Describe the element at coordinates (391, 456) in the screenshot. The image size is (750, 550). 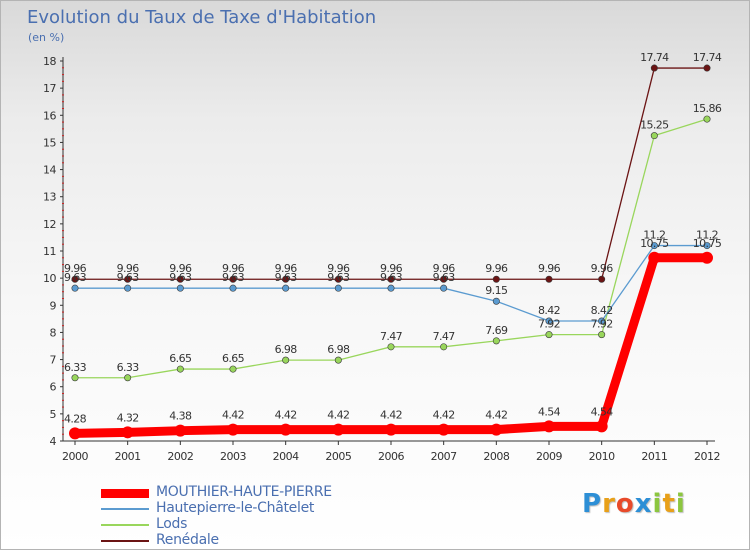
I see `x-tick-label: 2006` at that location.